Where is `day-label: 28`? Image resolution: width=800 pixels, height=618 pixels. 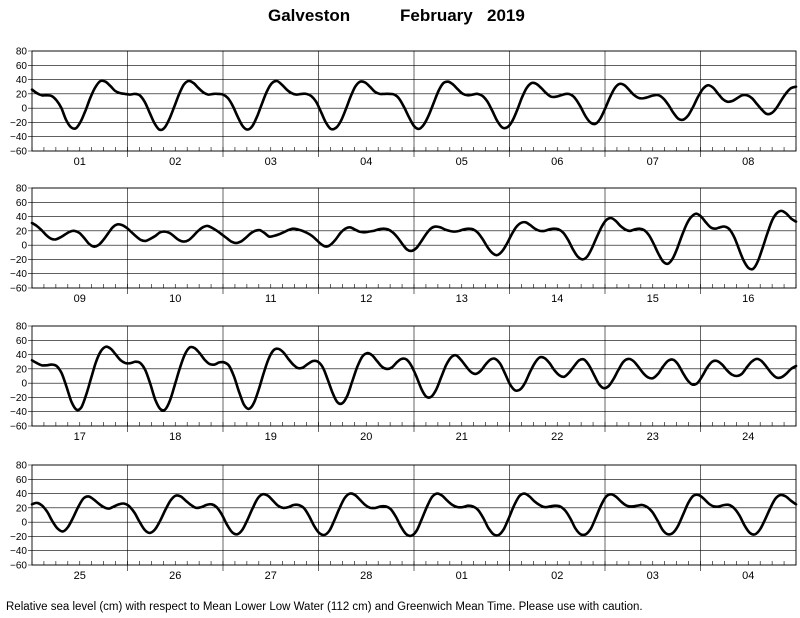
day-label: 28 is located at coordinates (366, 576).